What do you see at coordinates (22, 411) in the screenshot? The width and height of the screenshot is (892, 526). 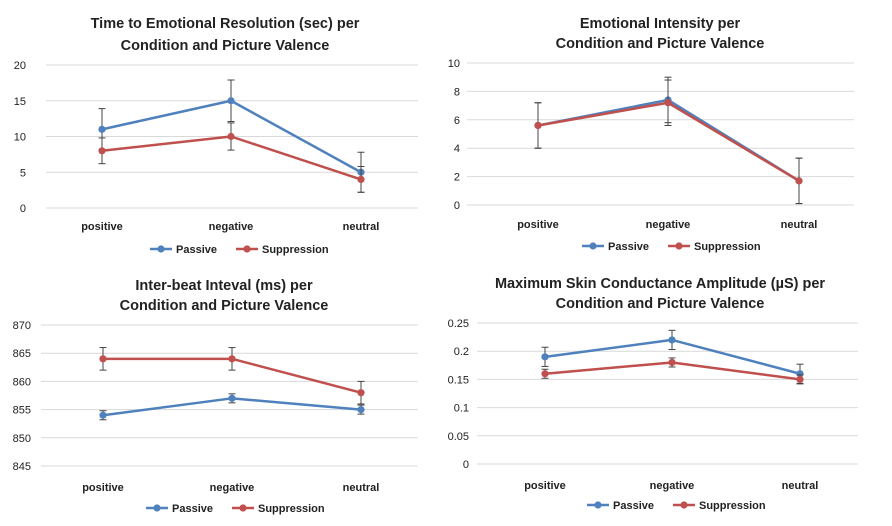 I see `y-tick-label: 855` at bounding box center [22, 411].